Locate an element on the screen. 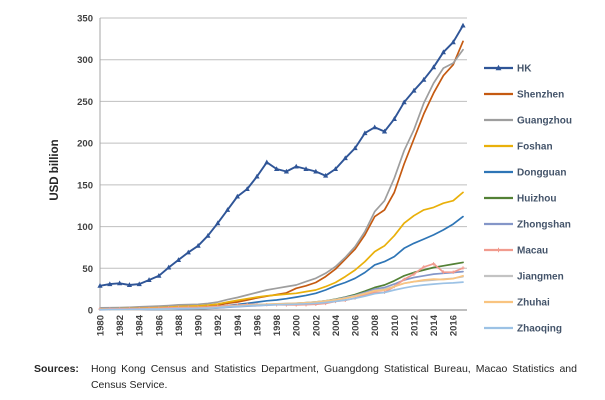  x-tick-label: 1986 is located at coordinates (159, 325).